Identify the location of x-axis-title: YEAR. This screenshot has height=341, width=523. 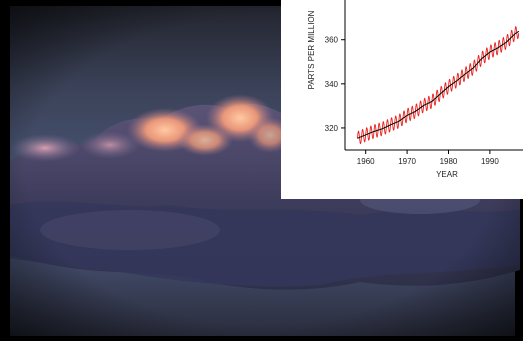
(447, 174).